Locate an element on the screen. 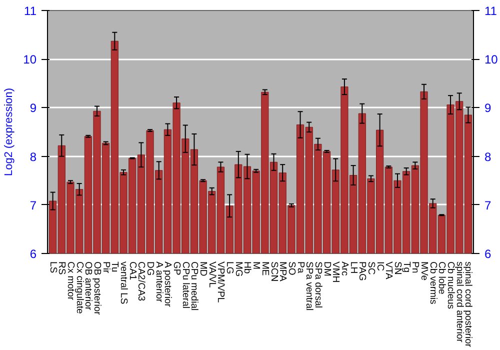 This screenshot has height=350, width=500. y-tick-label: 9 is located at coordinates (33, 108).